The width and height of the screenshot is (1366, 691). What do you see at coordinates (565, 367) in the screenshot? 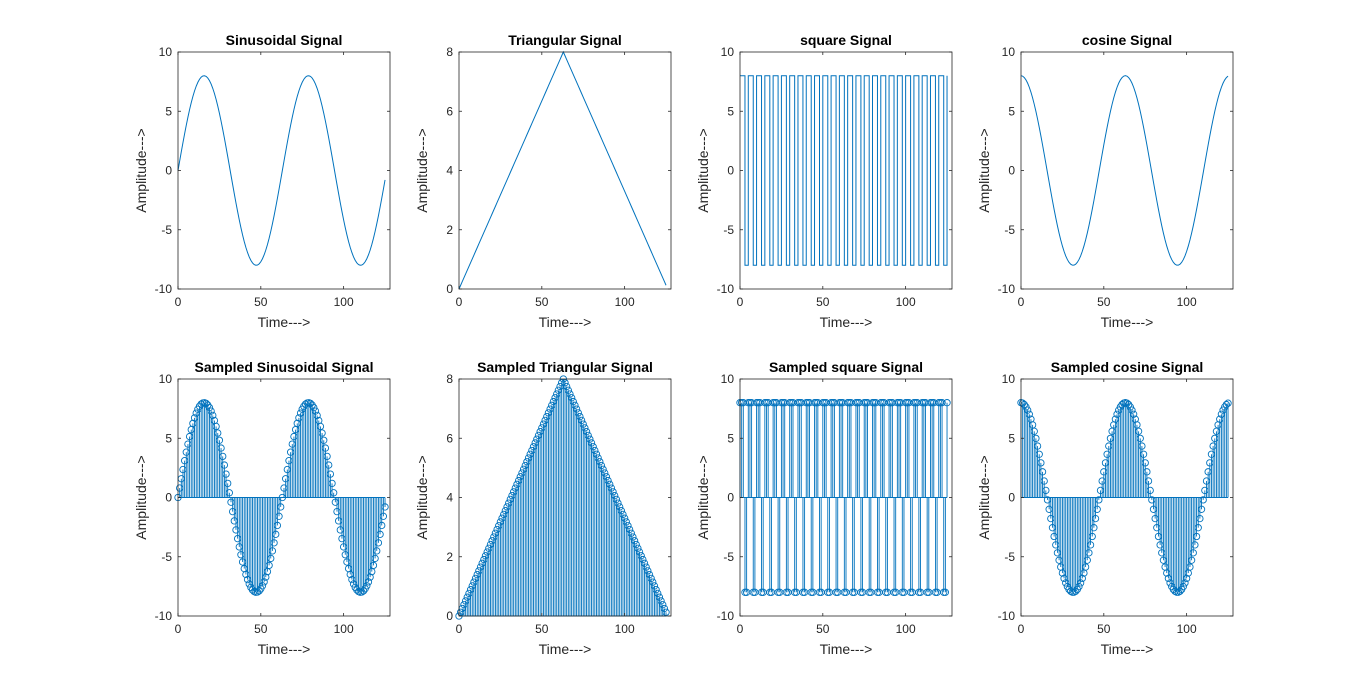
I see `subplot-title: Sampled Triangular Signal` at bounding box center [565, 367].